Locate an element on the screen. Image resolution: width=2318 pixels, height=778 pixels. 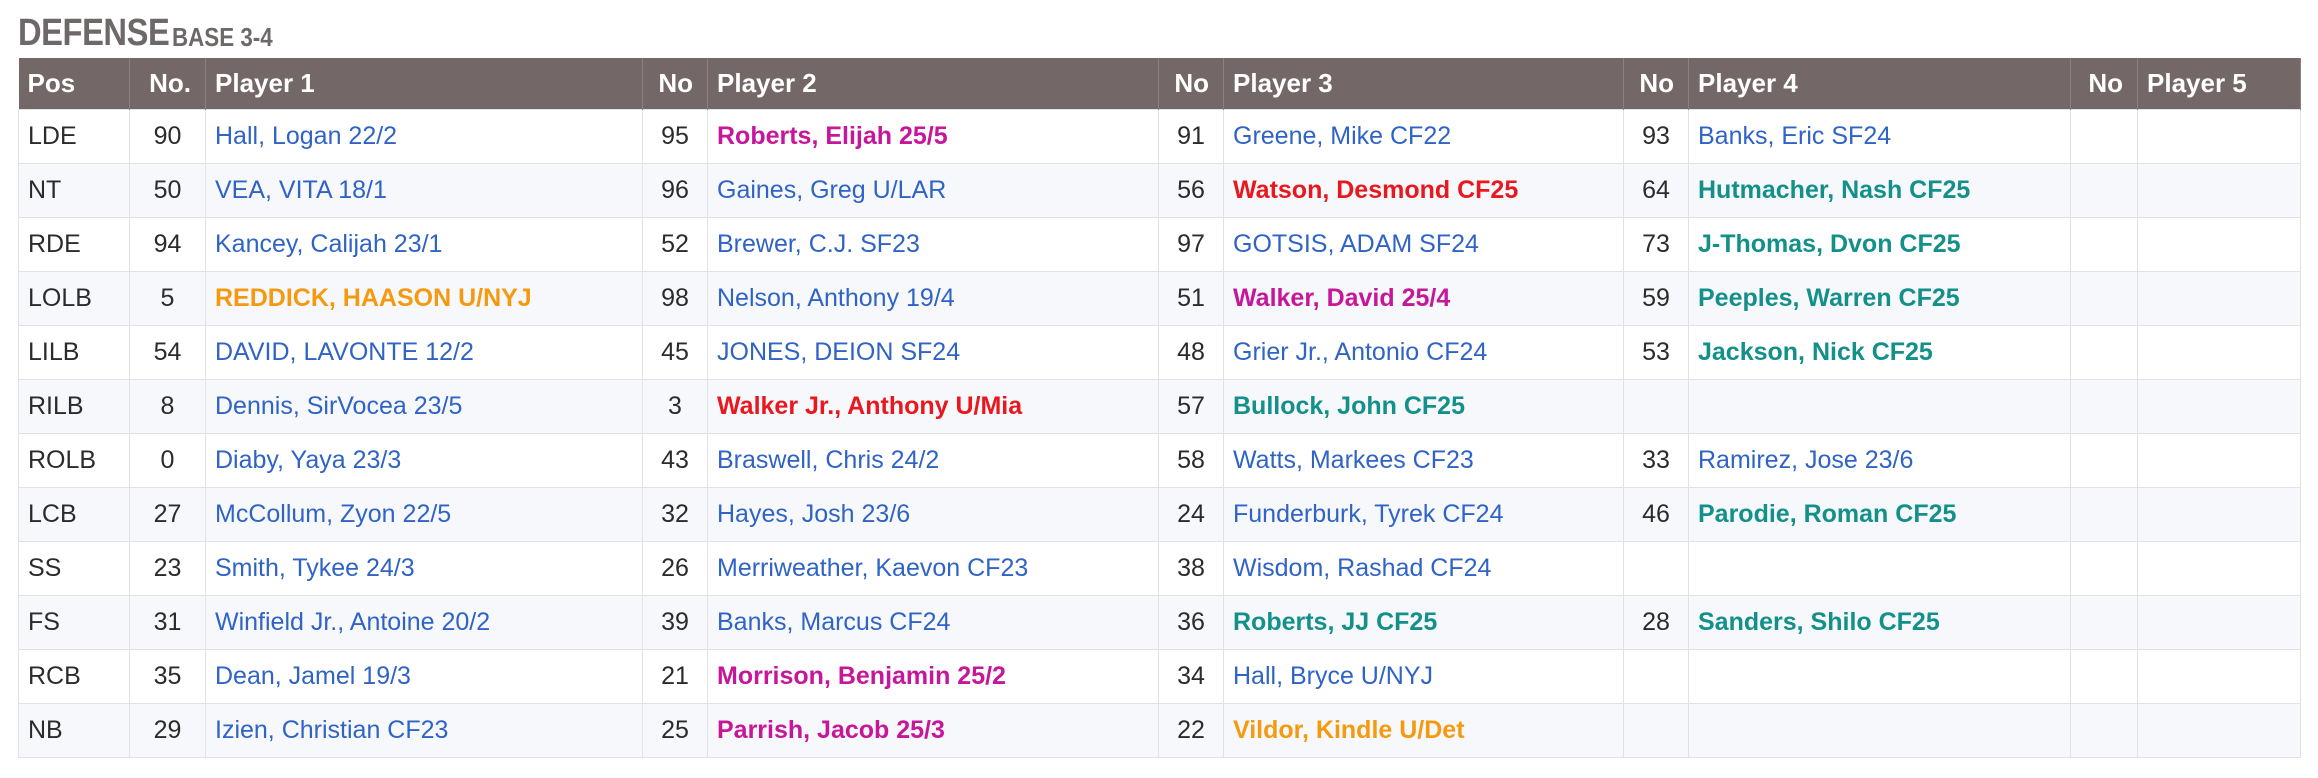
player-cell: Dennis, SirVocea 23/5 is located at coordinates (424, 406).